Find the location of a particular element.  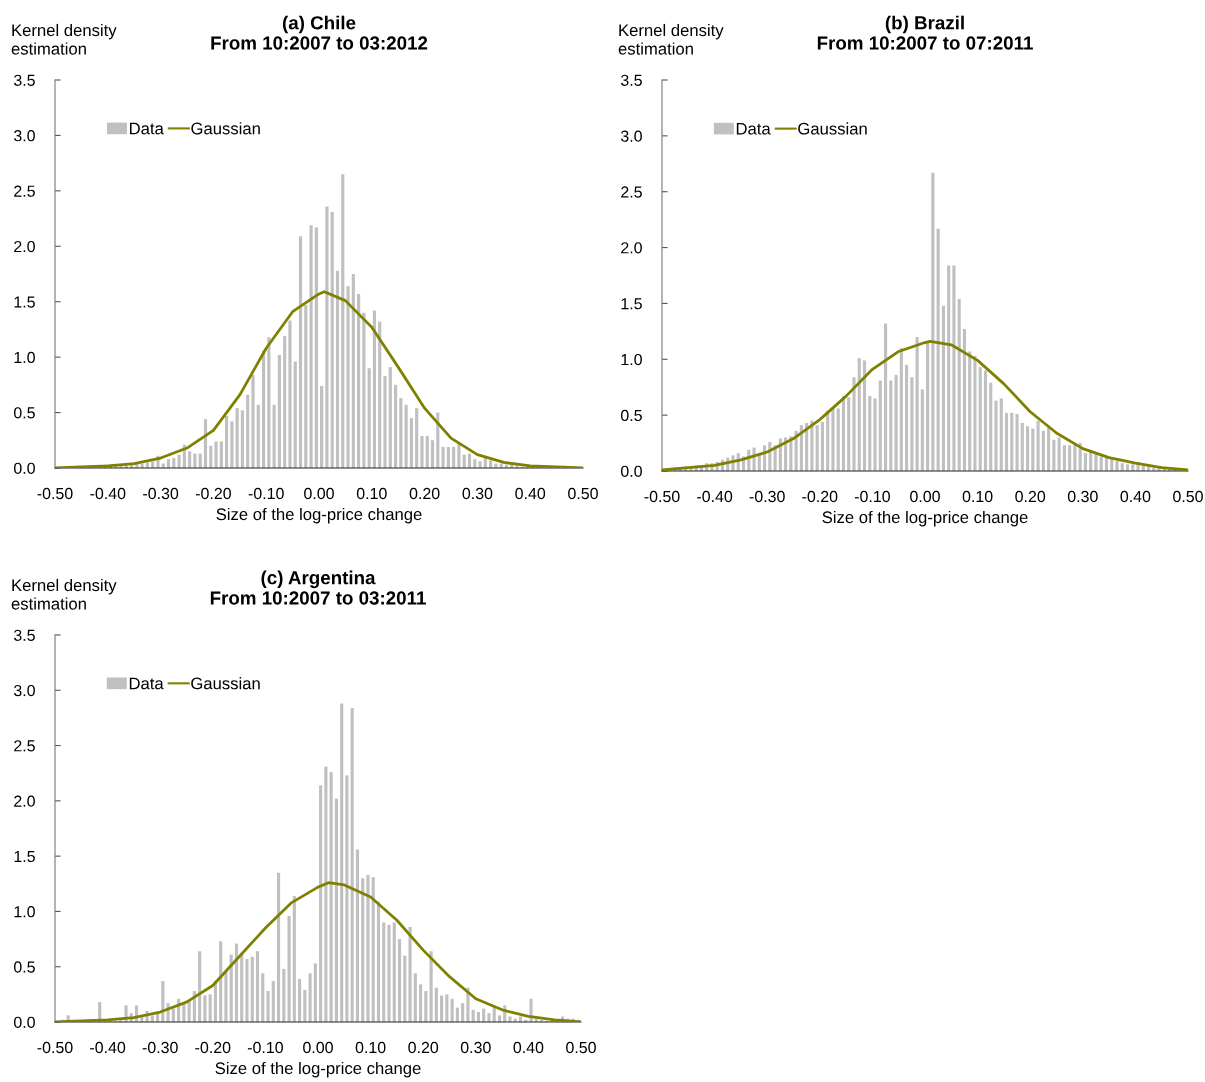

chart-title: (c) Argentina From 10:2007 to 03:2011 is located at coordinates (318, 587).